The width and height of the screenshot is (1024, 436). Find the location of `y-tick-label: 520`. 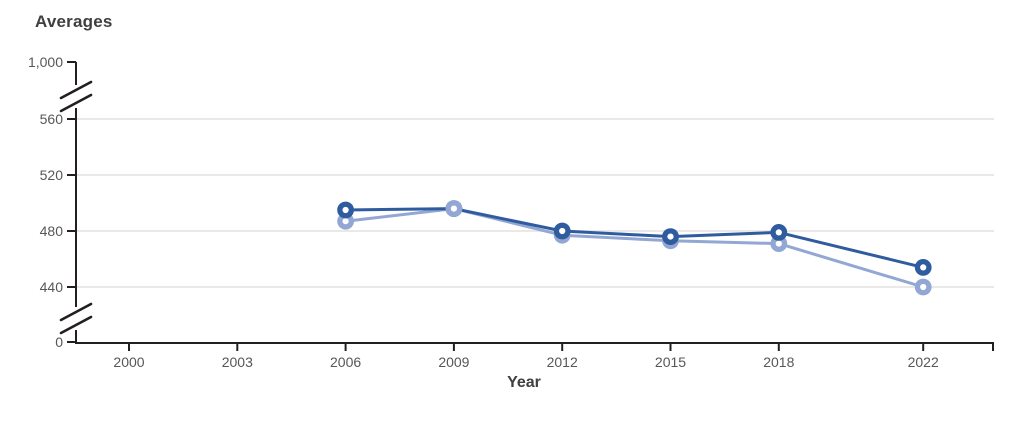

y-tick-label: 520 is located at coordinates (52, 175).